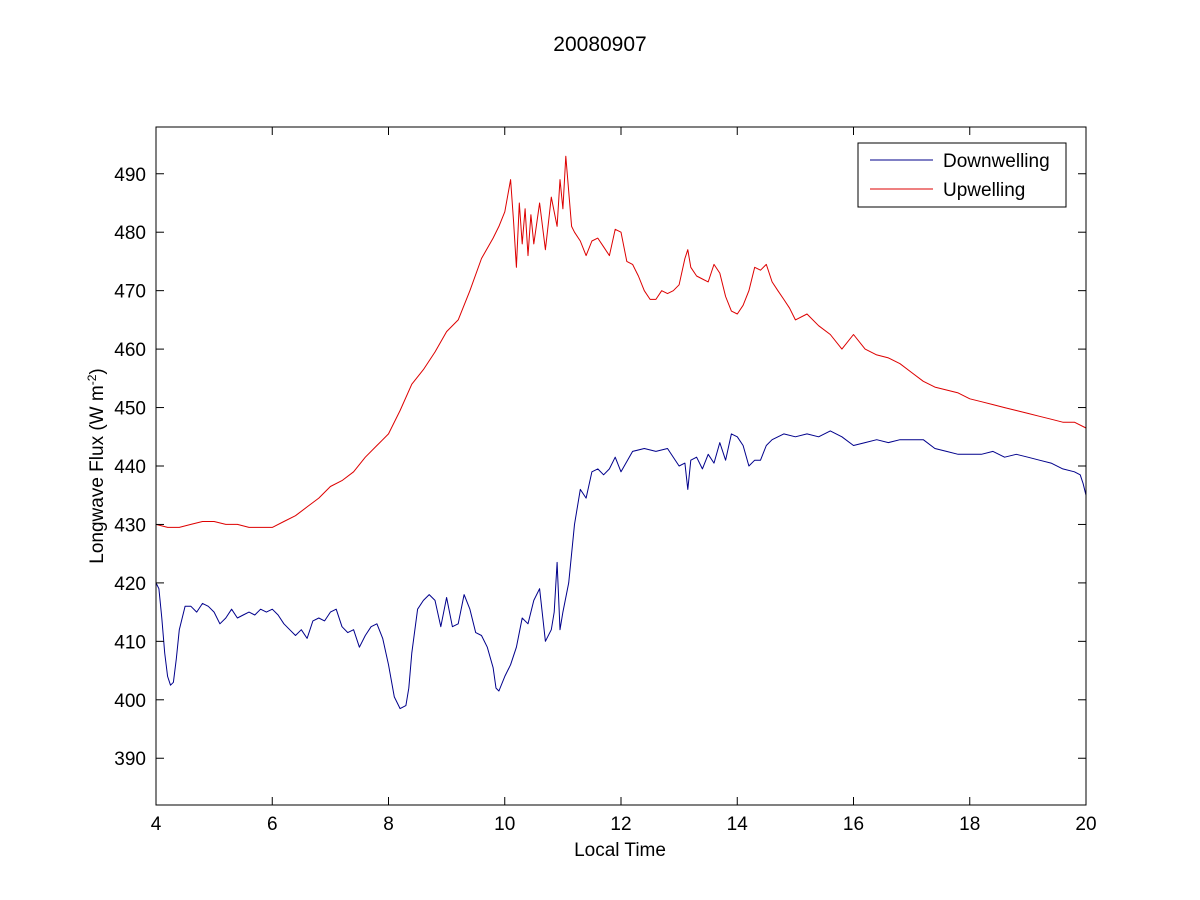 Image resolution: width=1200 pixels, height=900 pixels. What do you see at coordinates (388, 824) in the screenshot?
I see `x-tick-label: 8` at bounding box center [388, 824].